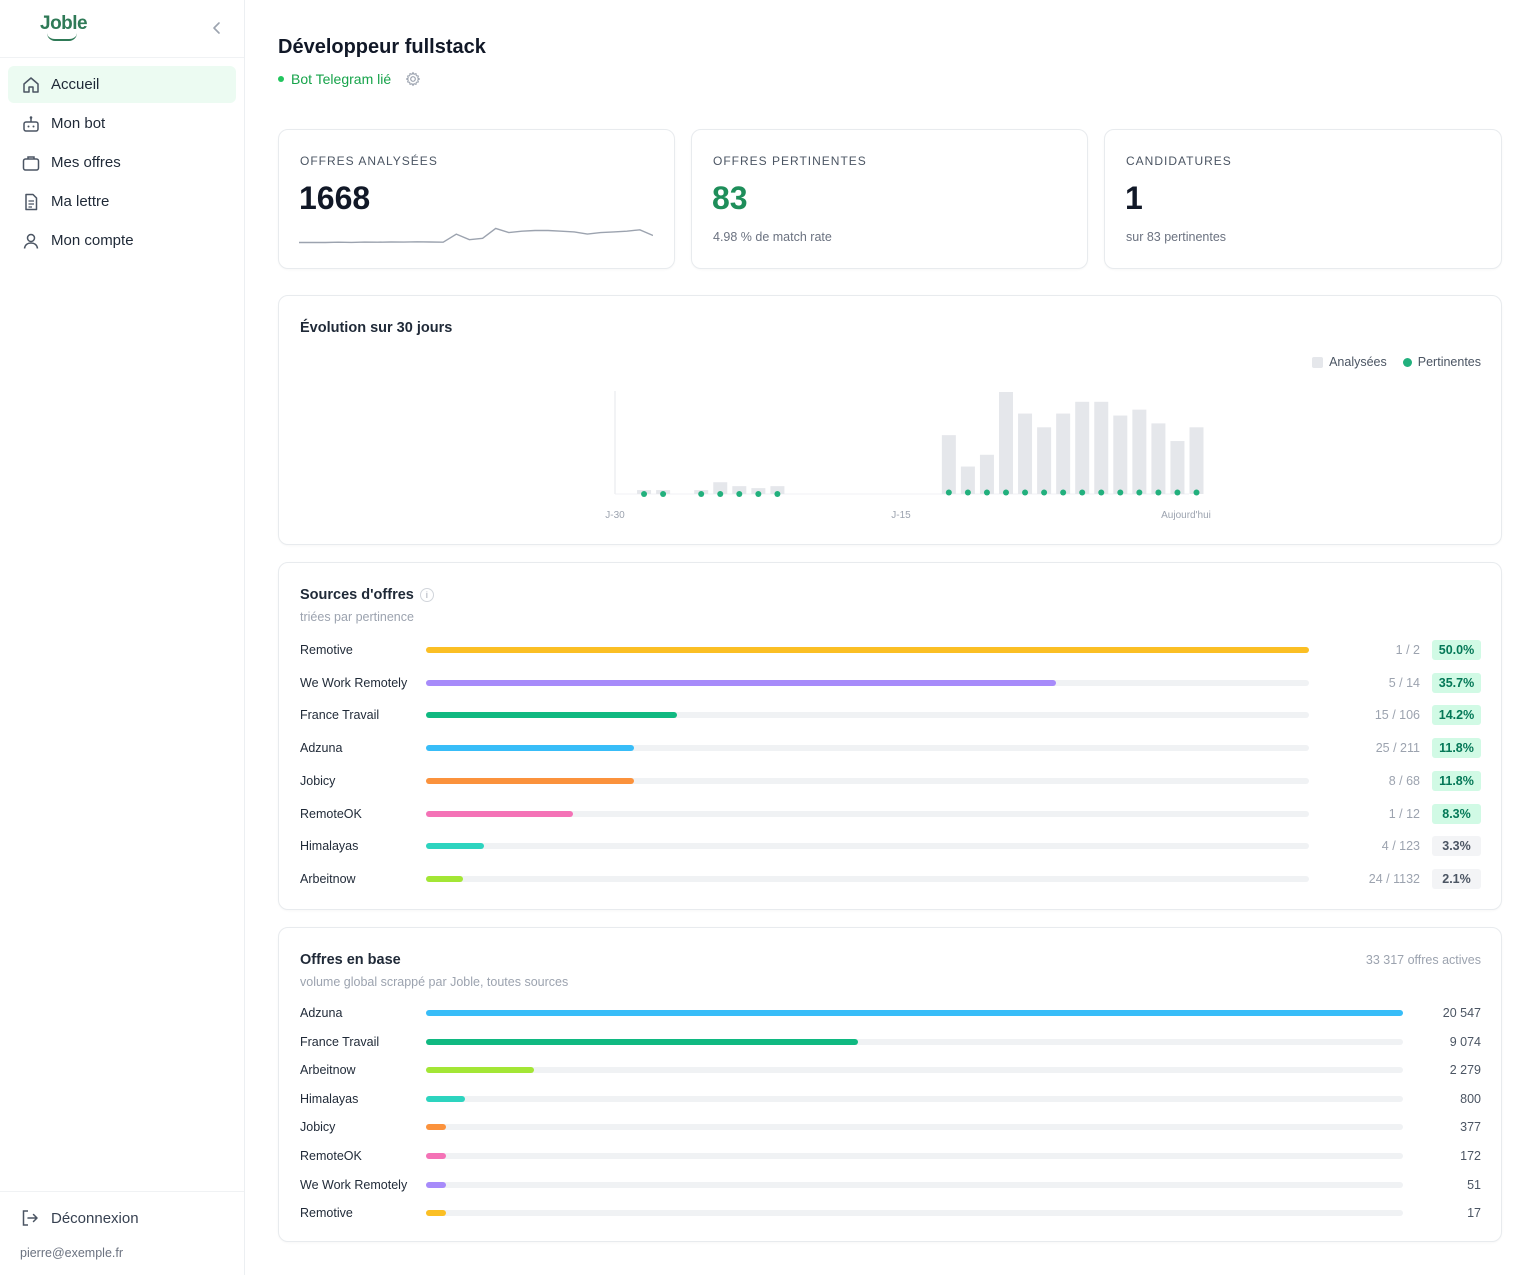 This screenshot has width=1534, height=1275. What do you see at coordinates (64, 23) in the screenshot?
I see `logo: Joble` at bounding box center [64, 23].